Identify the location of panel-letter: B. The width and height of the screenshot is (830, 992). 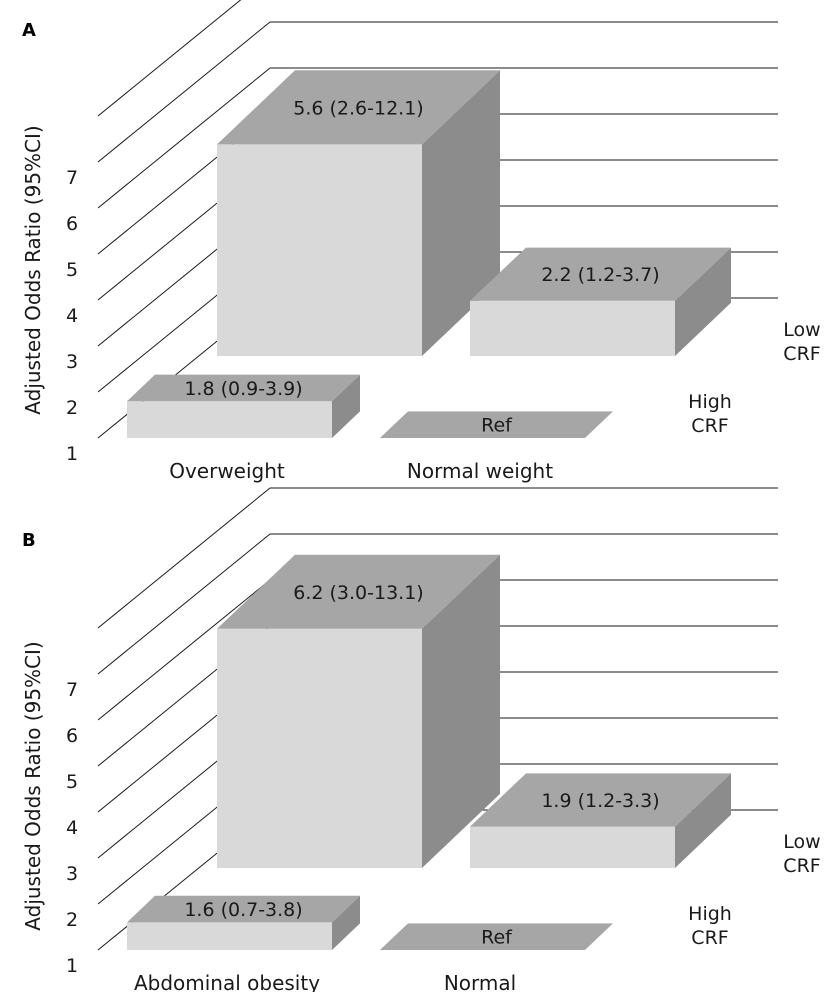
(29, 540).